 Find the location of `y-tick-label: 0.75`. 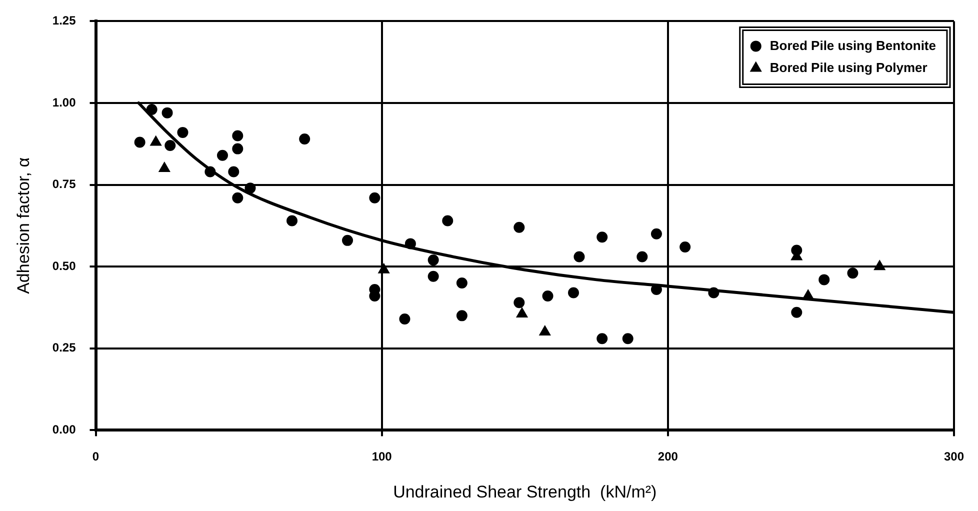

y-tick-label: 0.75 is located at coordinates (64, 184).